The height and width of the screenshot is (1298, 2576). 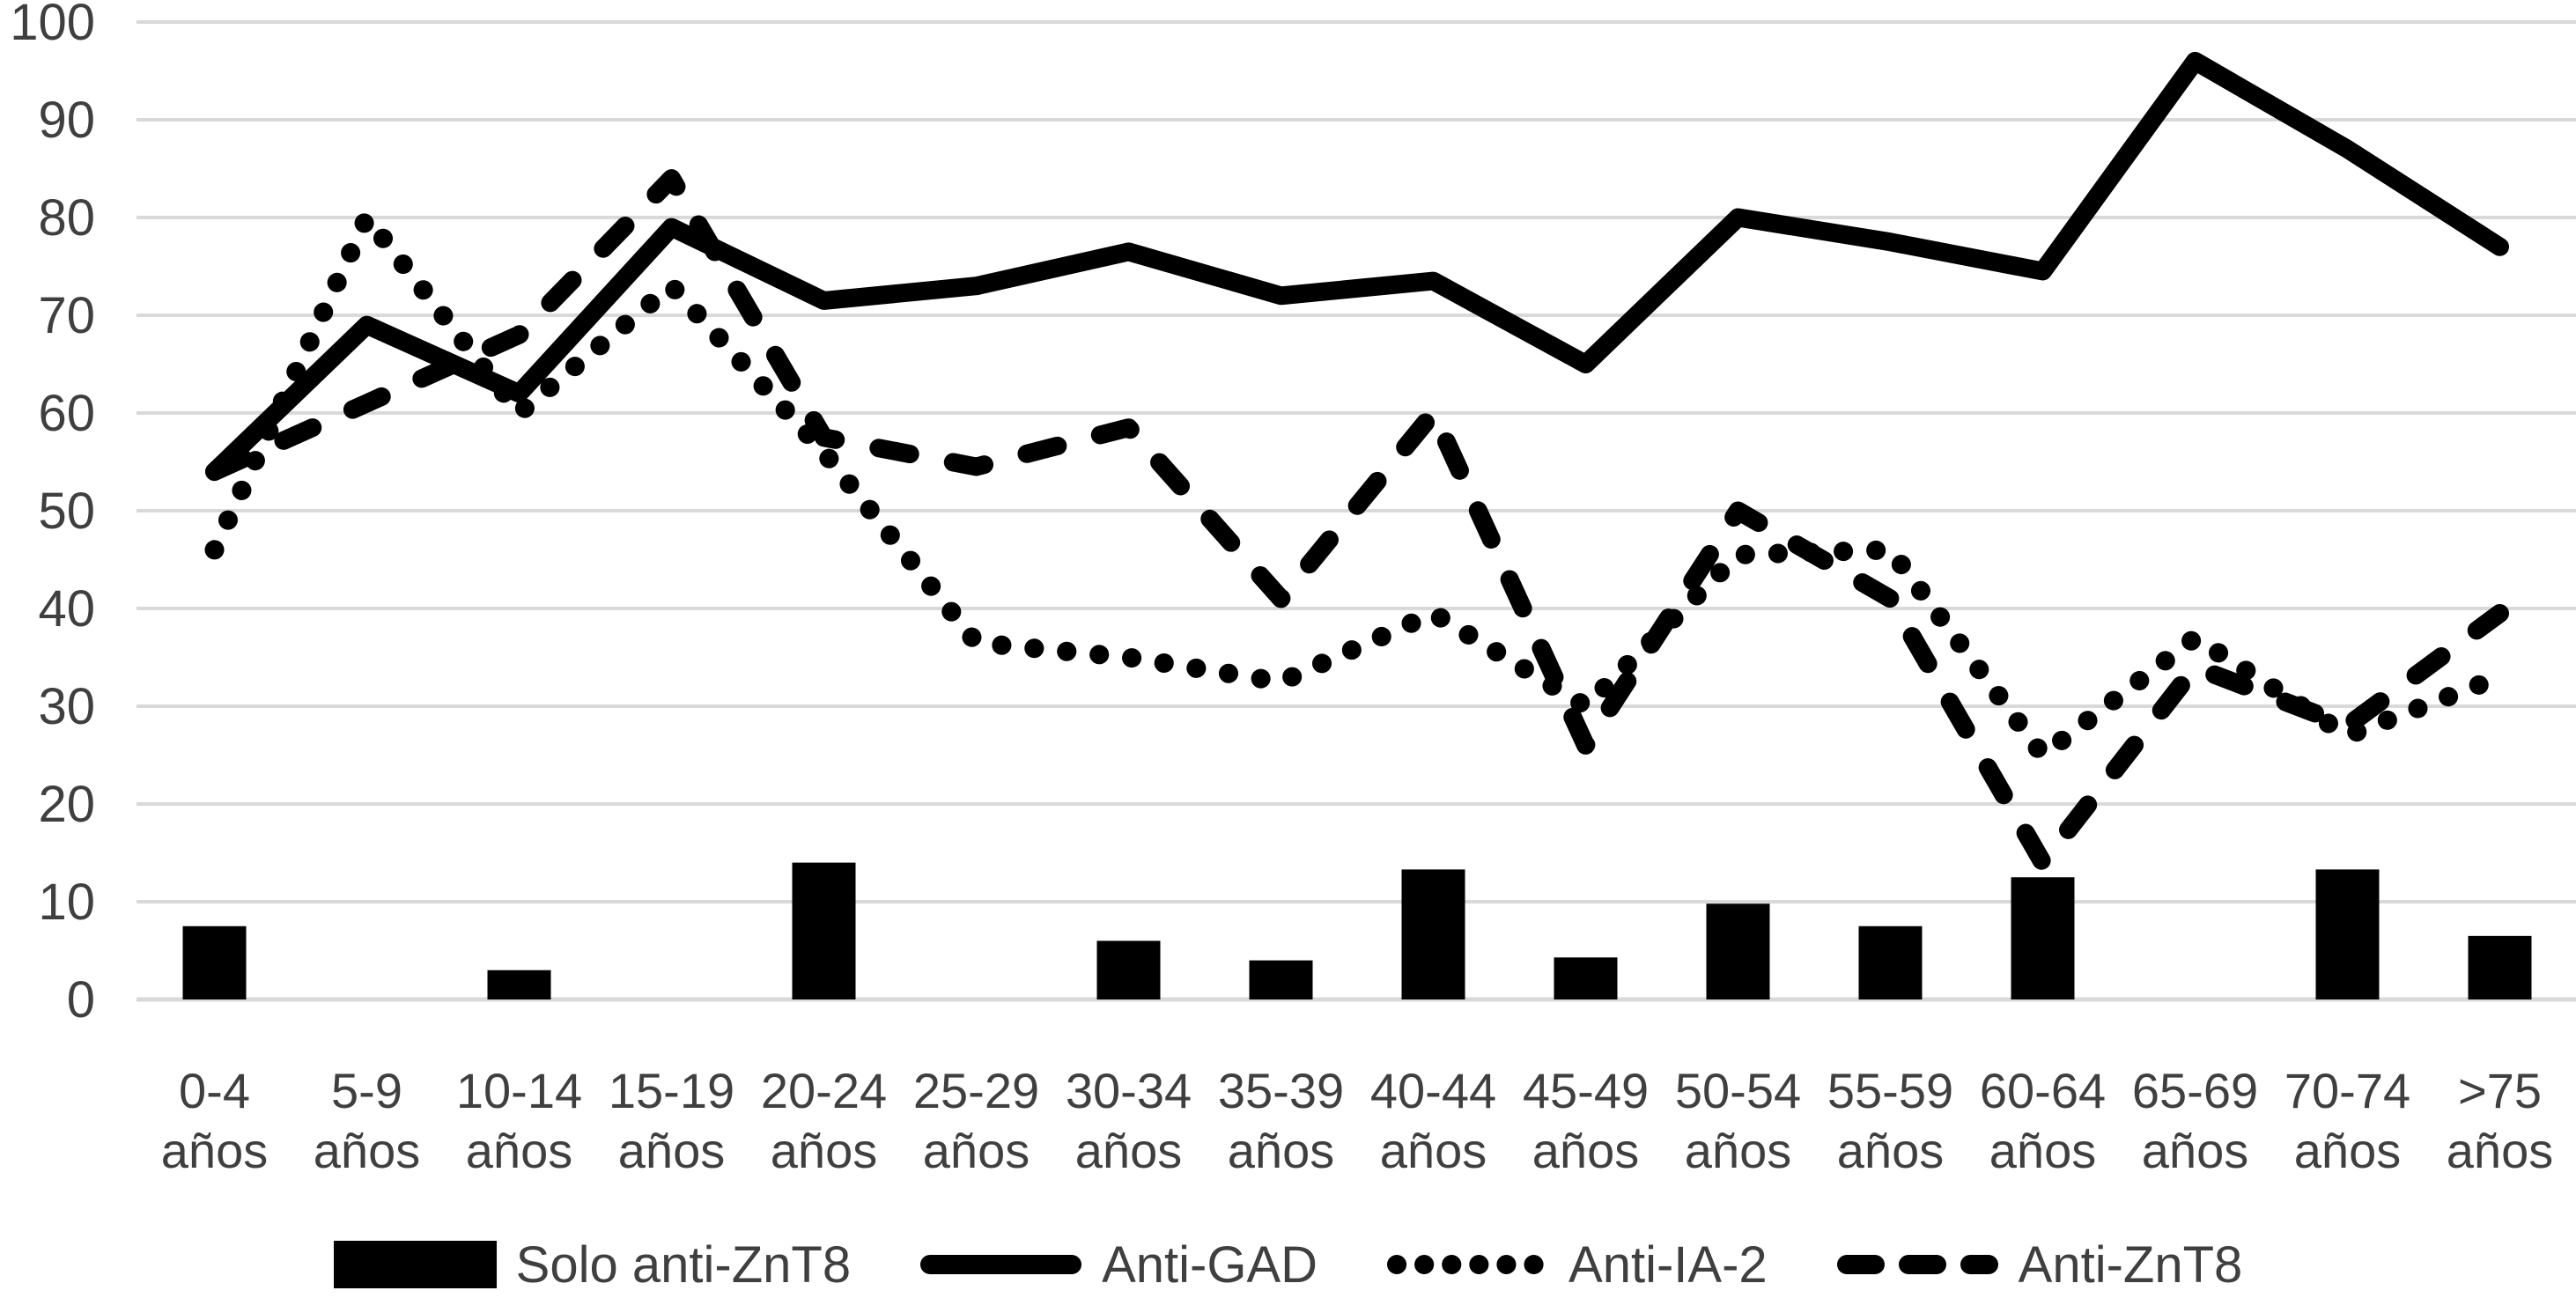 What do you see at coordinates (2347, 1090) in the screenshot?
I see `x-tick-label: 70-74` at bounding box center [2347, 1090].